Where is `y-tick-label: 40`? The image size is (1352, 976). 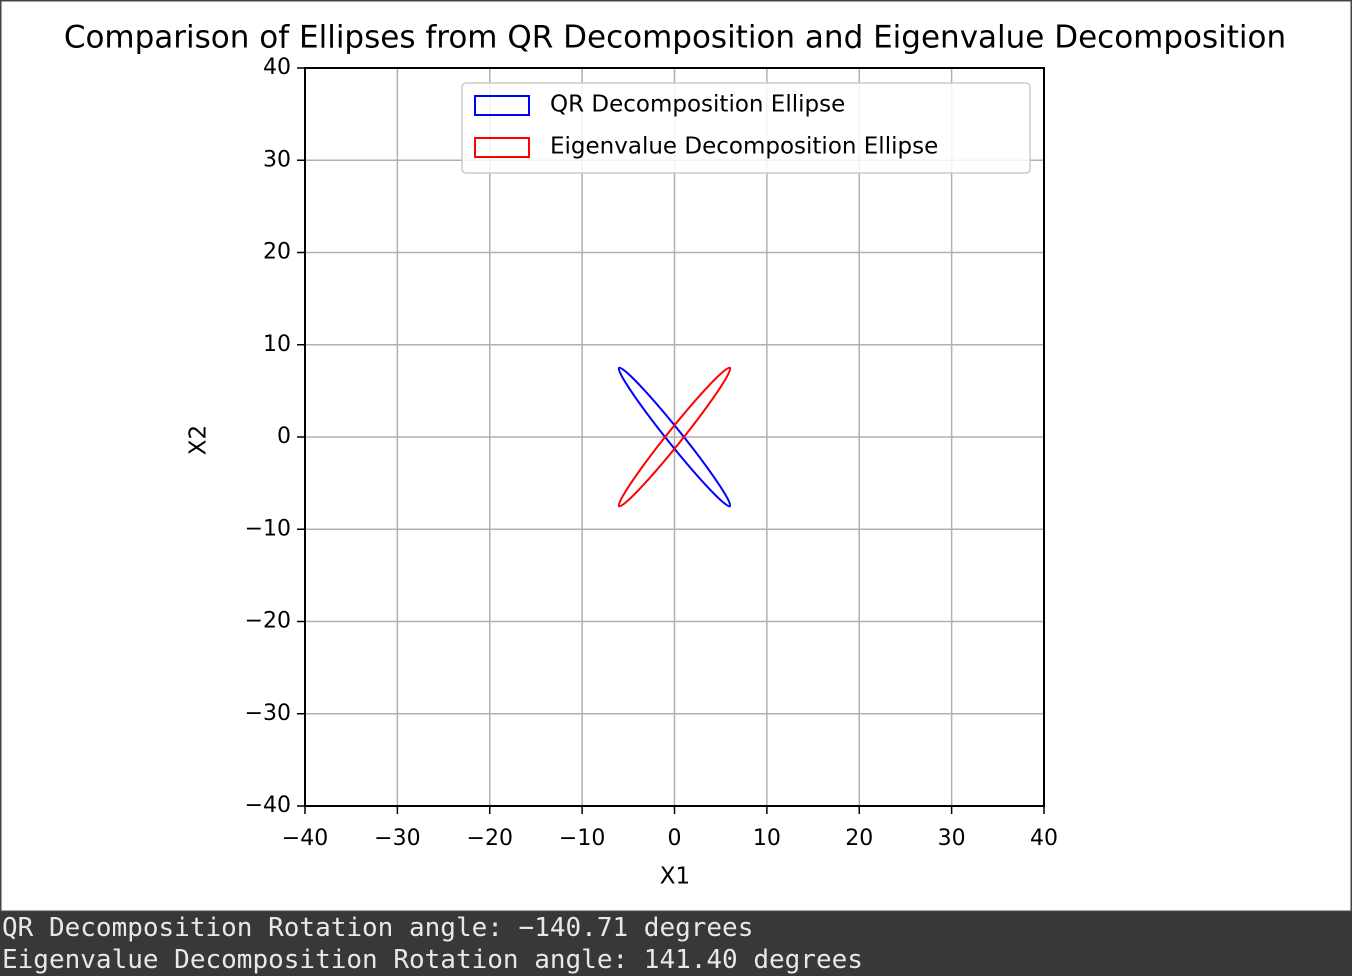
y-tick-label: 40 is located at coordinates (277, 67).